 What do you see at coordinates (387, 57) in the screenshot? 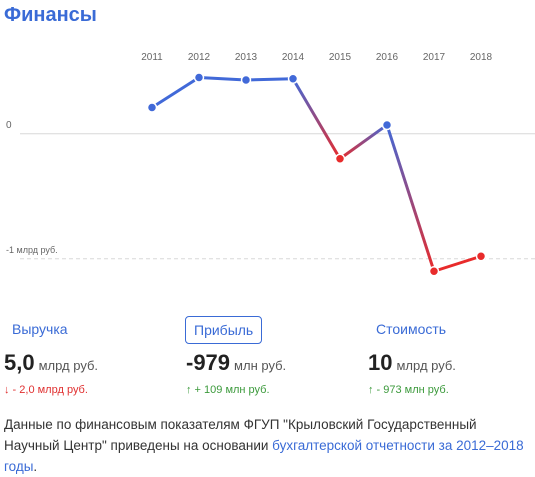
I see `x-tick-label: 2016` at bounding box center [387, 57].